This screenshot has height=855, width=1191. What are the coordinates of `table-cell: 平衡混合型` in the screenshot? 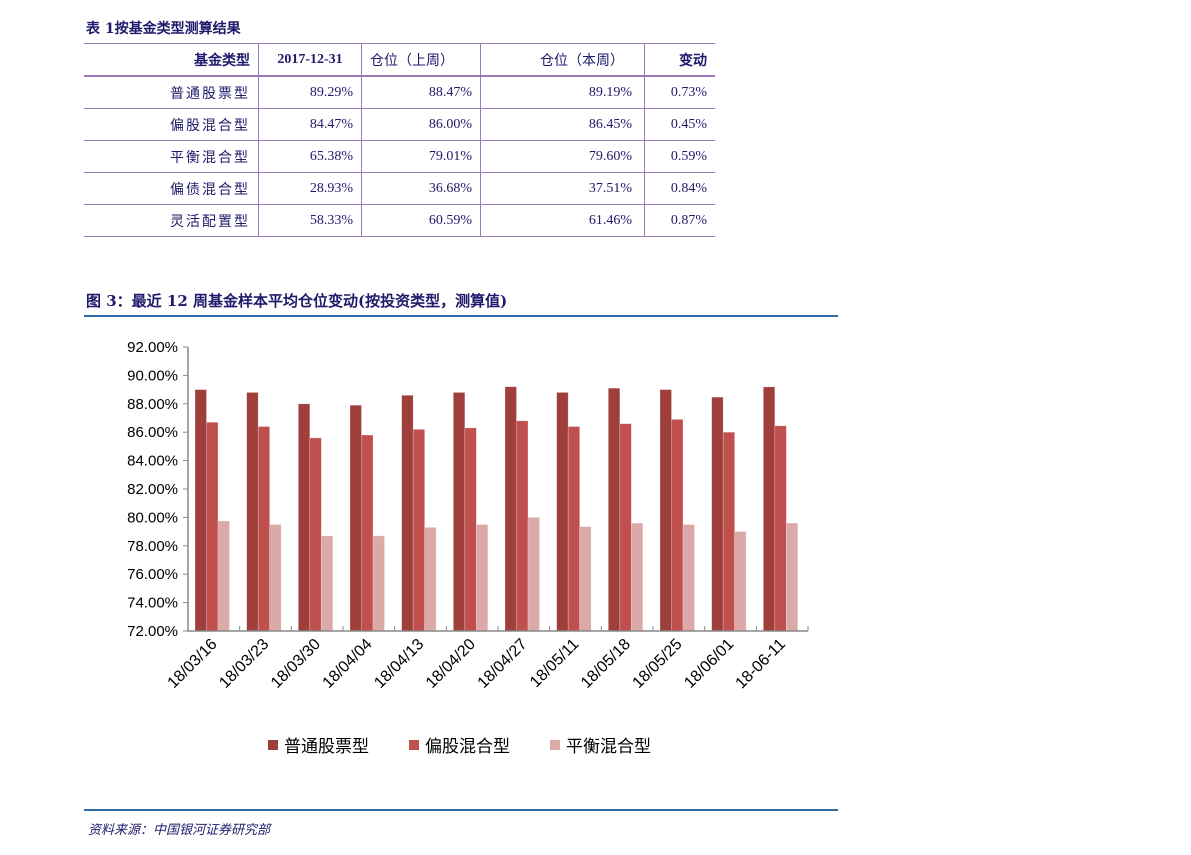 It's located at (171, 156).